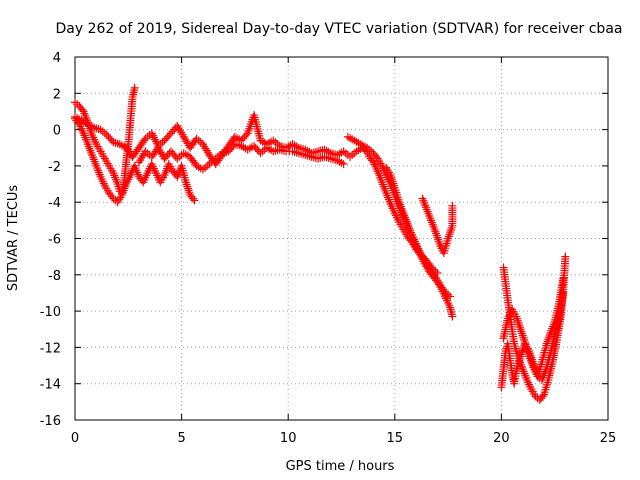 Image resolution: width=640 pixels, height=480 pixels. I want to click on series-trace-h, so click(437, 226).